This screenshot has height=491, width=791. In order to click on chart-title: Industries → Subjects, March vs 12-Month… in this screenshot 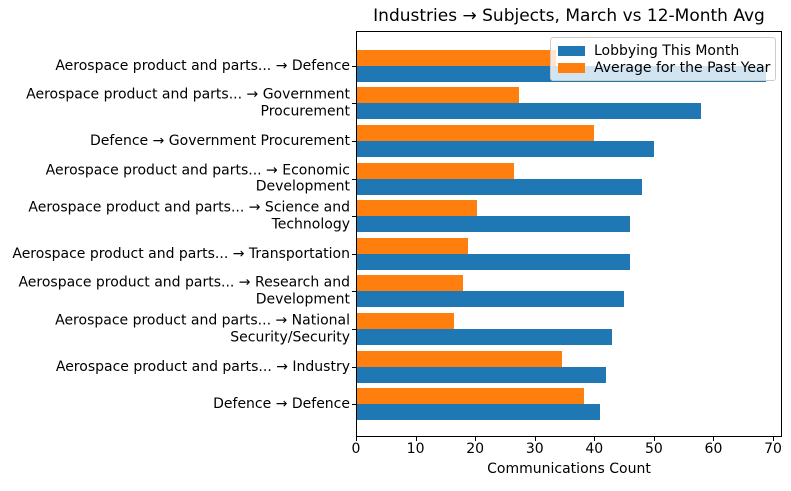, I will do `click(569, 16)`.